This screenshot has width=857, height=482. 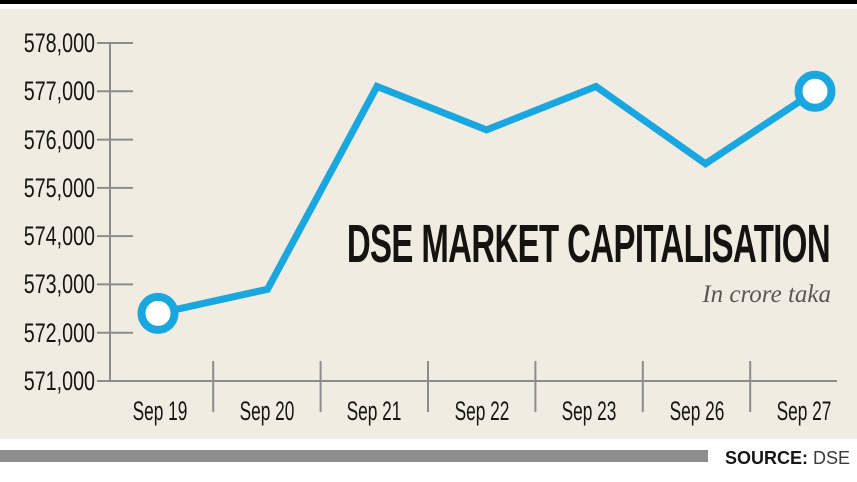 I want to click on y-axis-label: 571,000, so click(x=59, y=381).